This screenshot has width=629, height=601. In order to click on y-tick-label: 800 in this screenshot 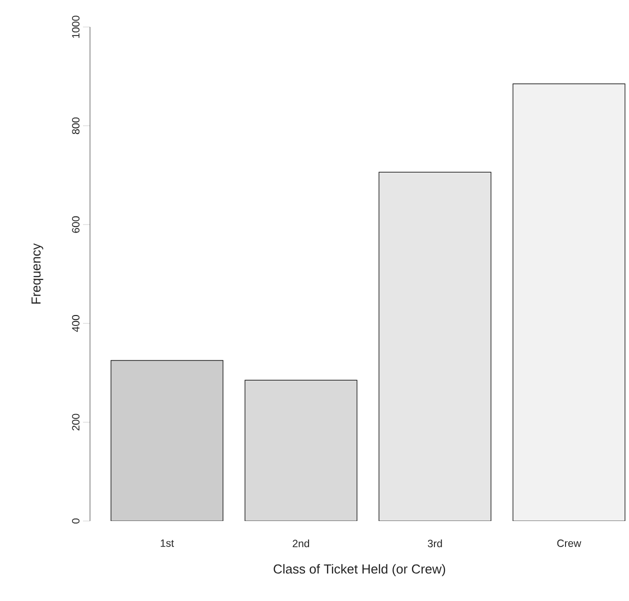, I will do `click(76, 125)`.